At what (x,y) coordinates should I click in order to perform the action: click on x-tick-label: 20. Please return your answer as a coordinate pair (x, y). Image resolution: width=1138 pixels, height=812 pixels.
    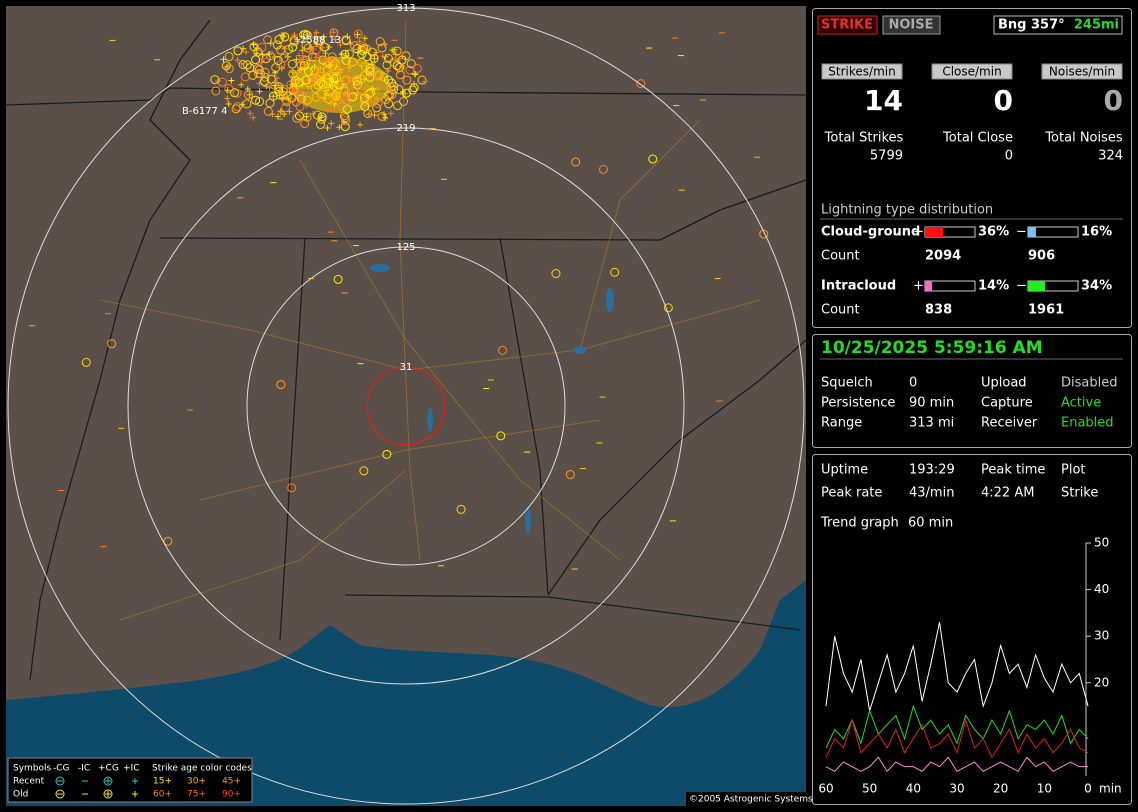
    Looking at the image, I should click on (1000, 789).